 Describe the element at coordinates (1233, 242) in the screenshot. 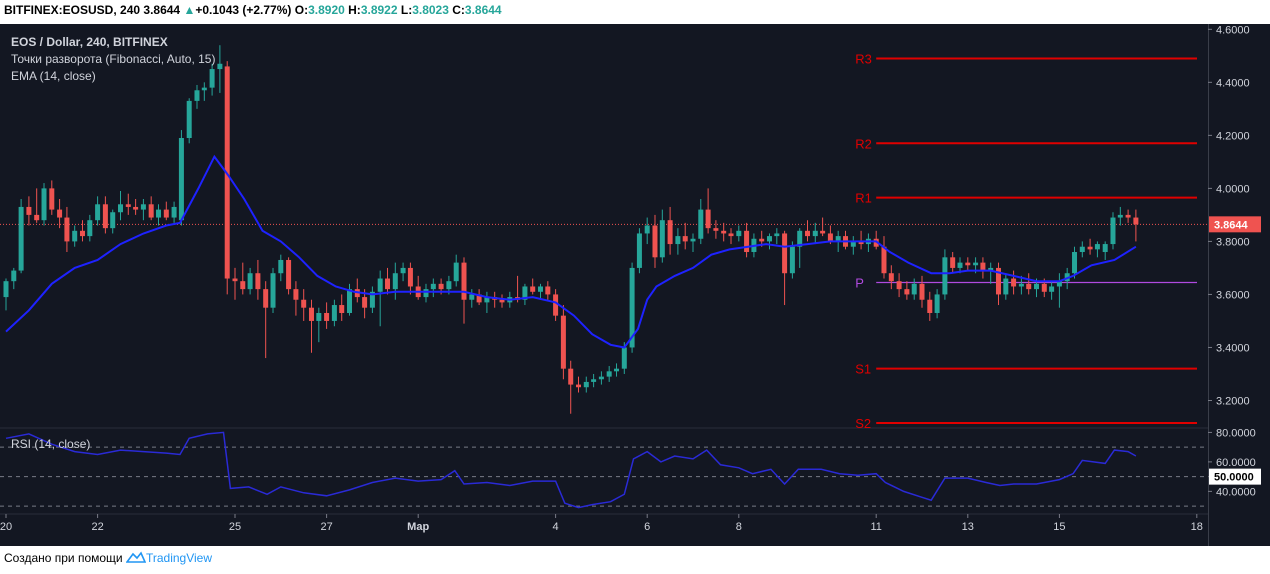

I see `price-tick-label: 3.8000` at that location.